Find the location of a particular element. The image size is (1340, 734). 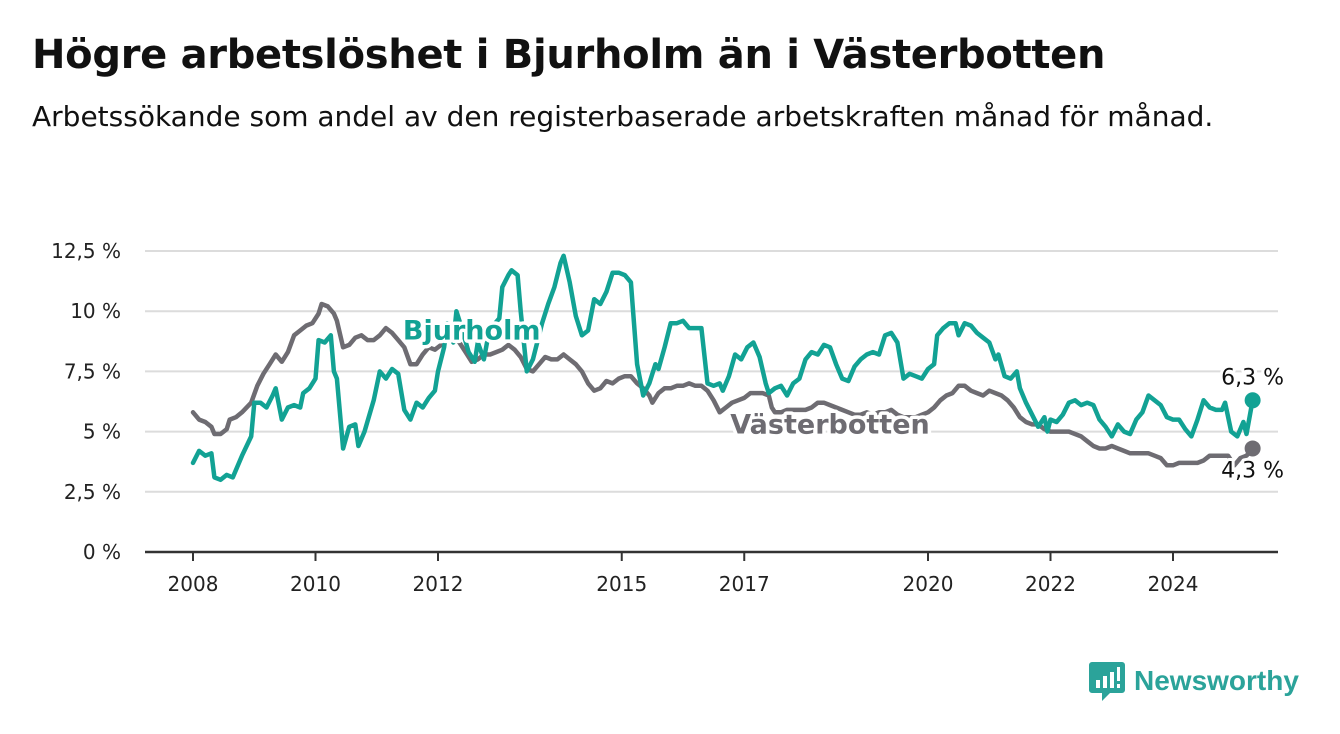

x-tick-label: 2008 is located at coordinates (193, 584).